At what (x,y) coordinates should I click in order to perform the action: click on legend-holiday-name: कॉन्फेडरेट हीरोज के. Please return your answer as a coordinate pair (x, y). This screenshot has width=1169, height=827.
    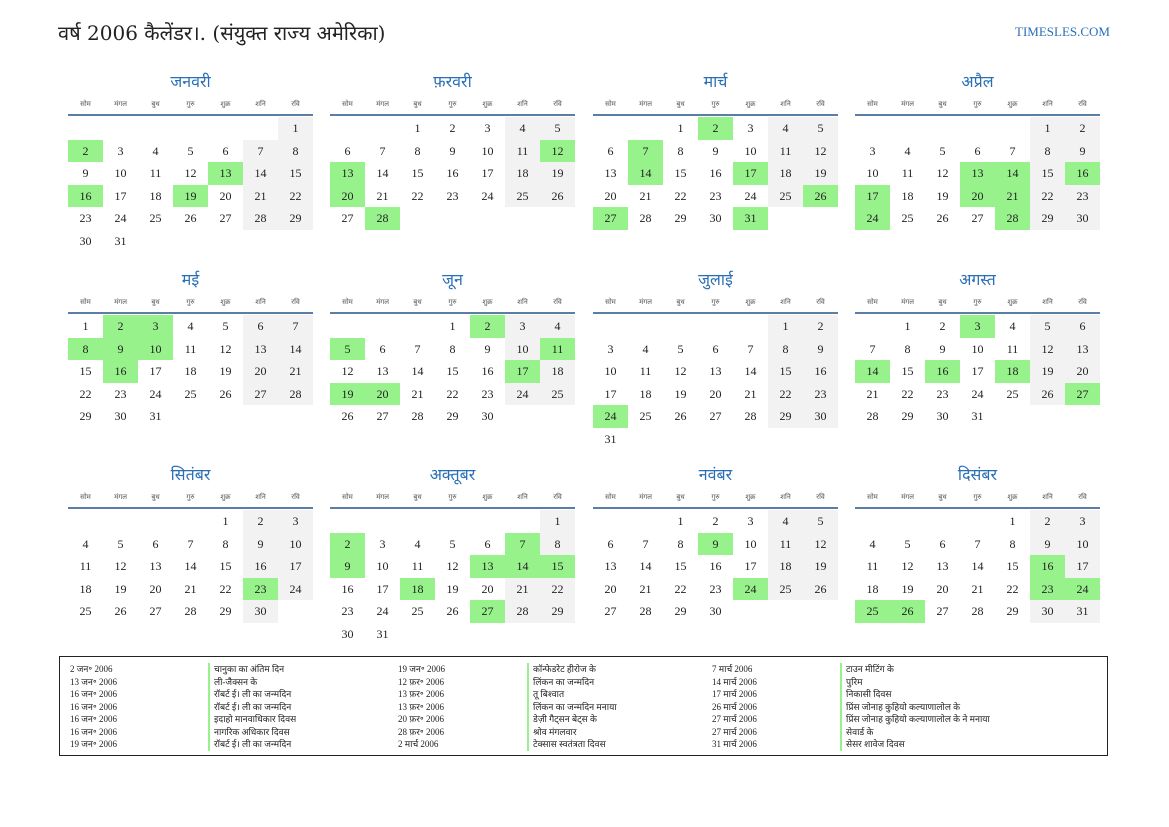
    Looking at the image, I should click on (572, 669).